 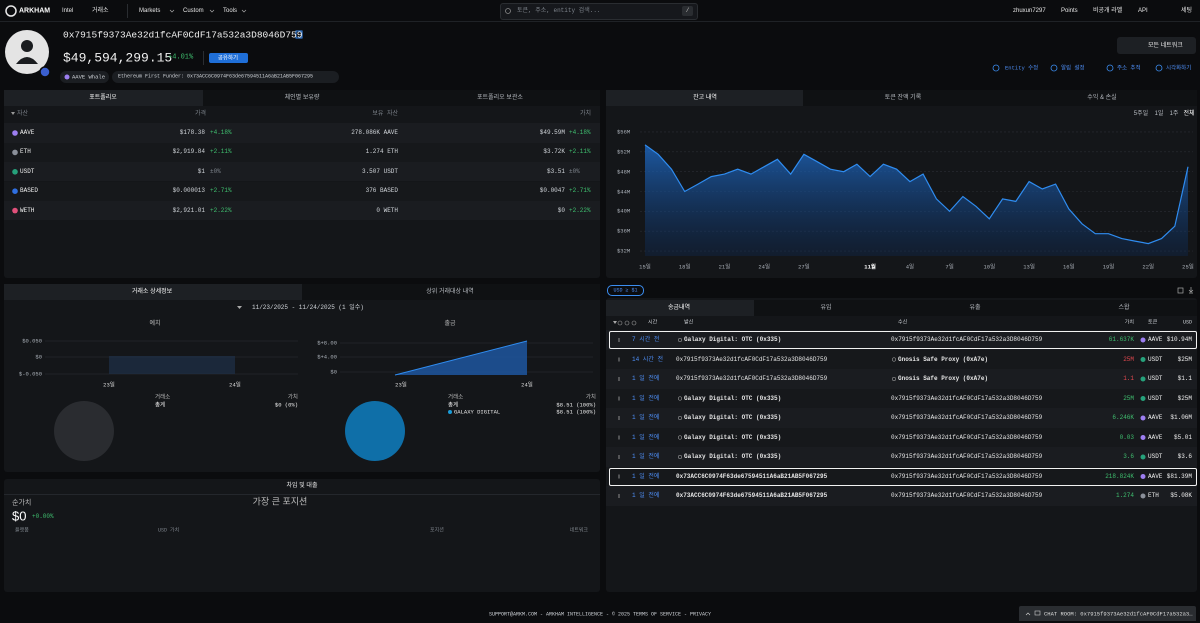 I want to click on tab-label: 유출, so click(x=974, y=308).